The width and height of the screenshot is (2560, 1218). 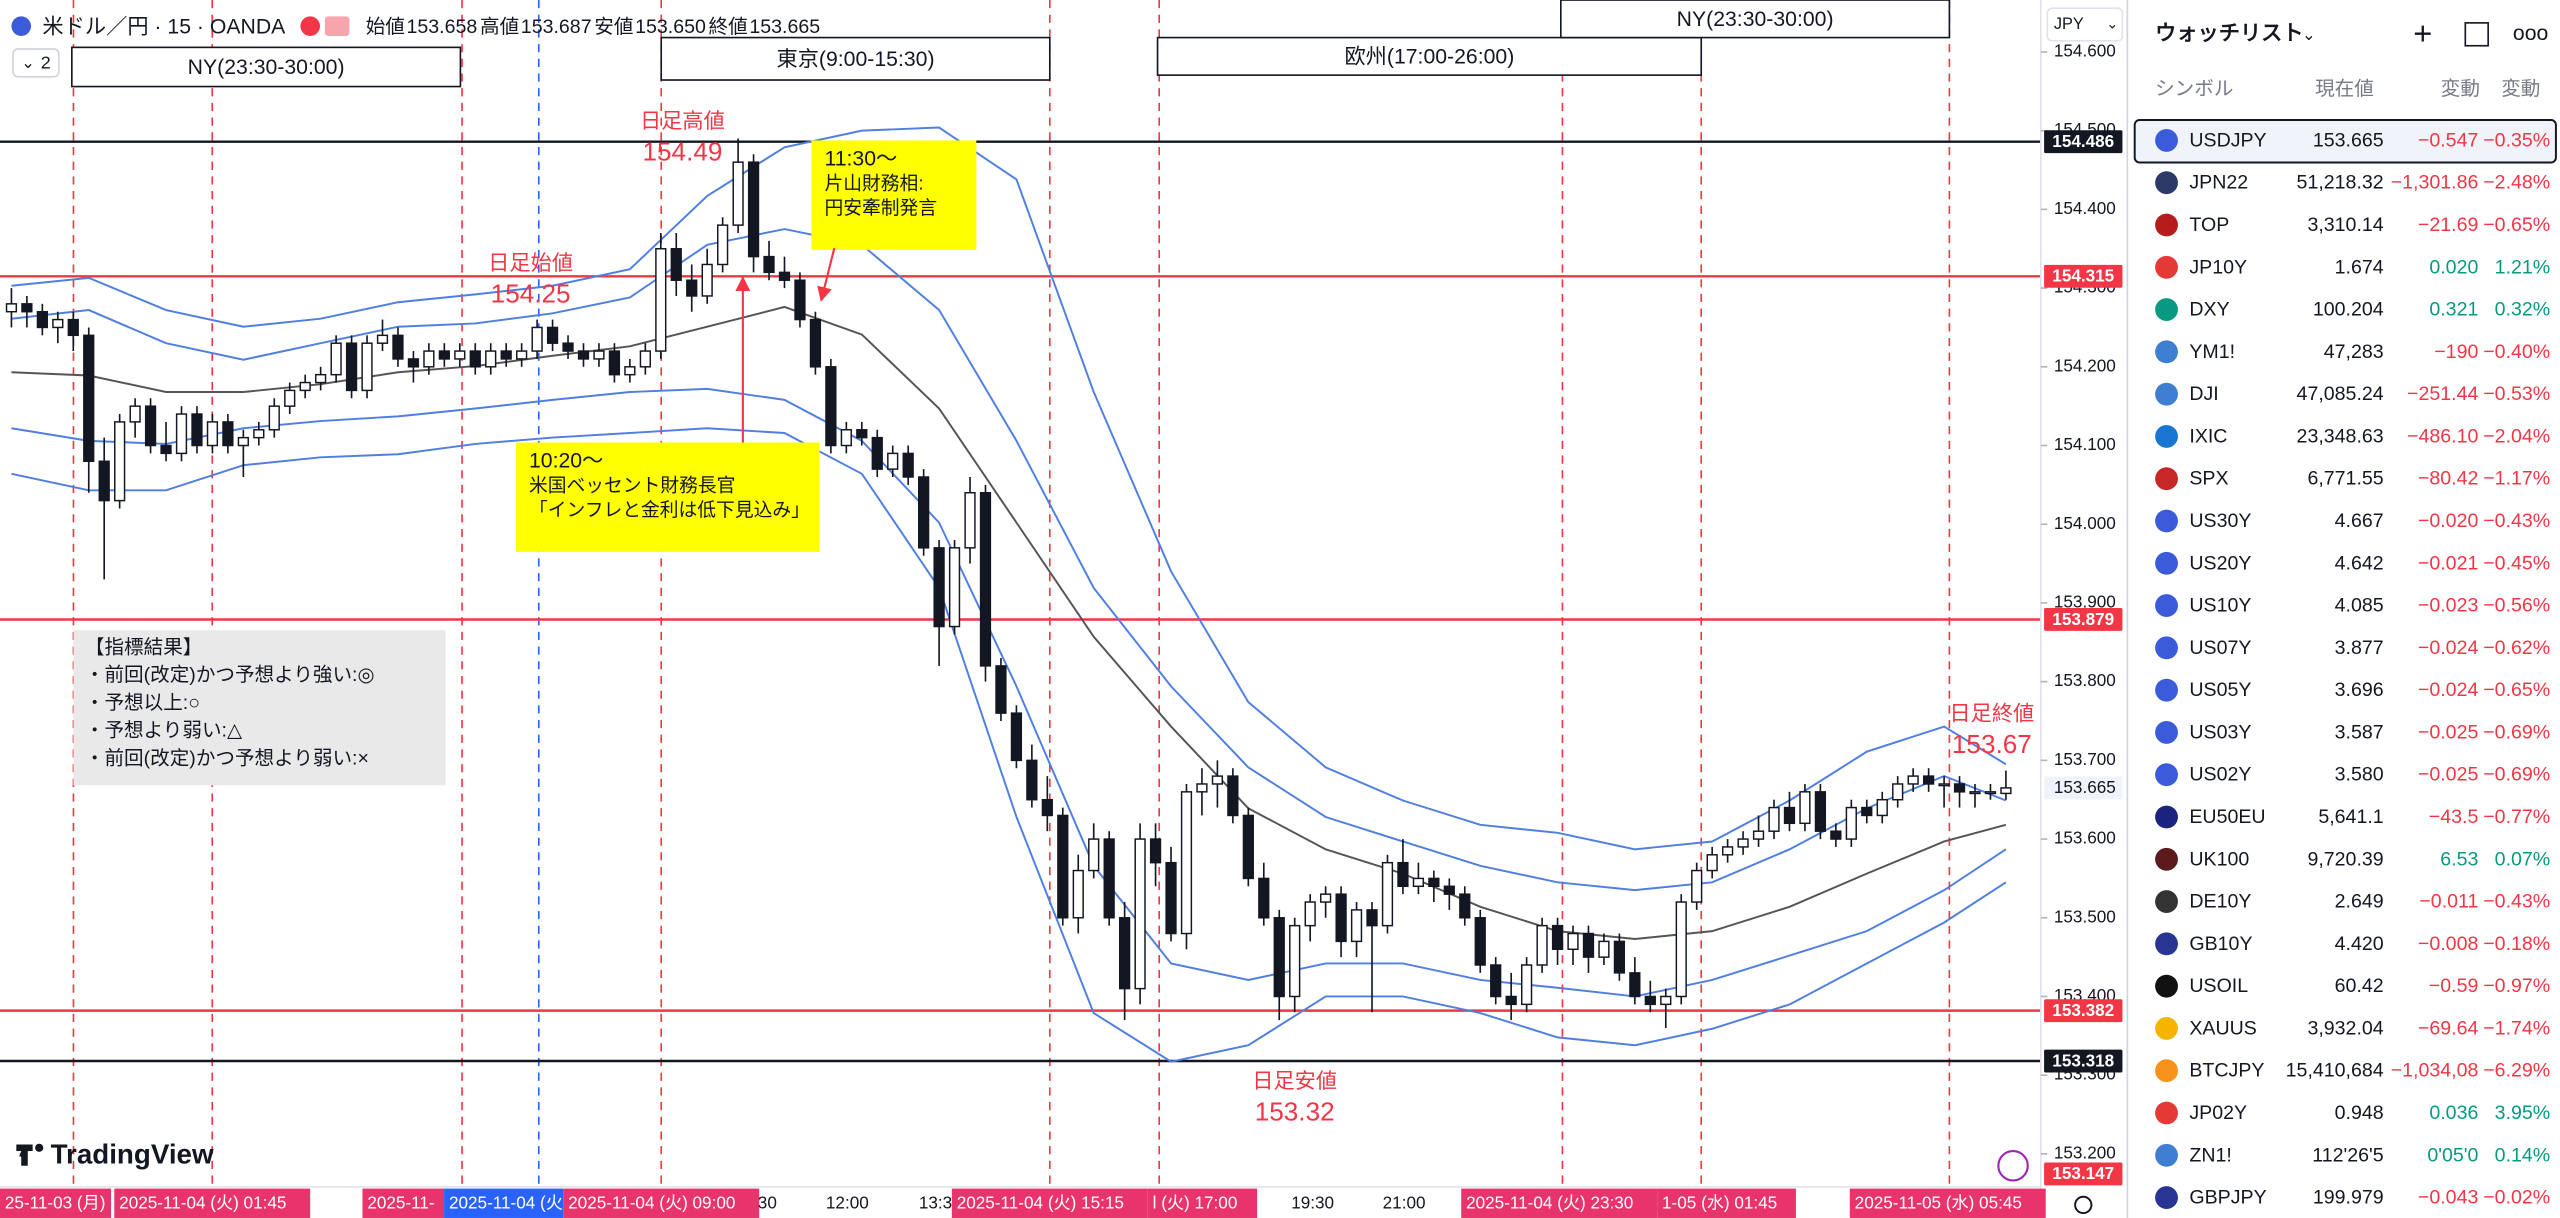 What do you see at coordinates (2422, 33) in the screenshot?
I see `add-button: +` at bounding box center [2422, 33].